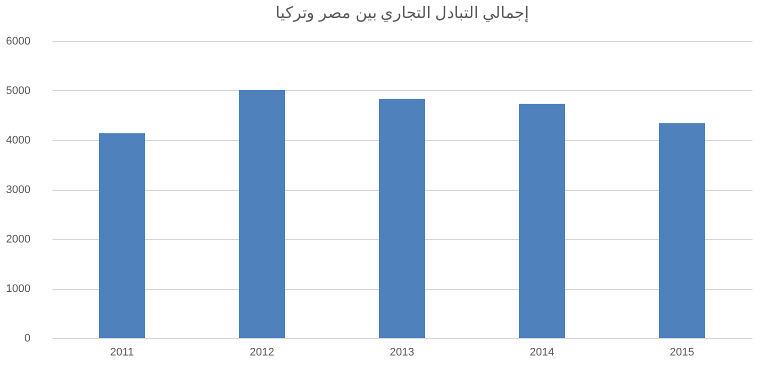 The image size is (777, 377). Describe the element at coordinates (122, 352) in the screenshot. I see `x-tick-label: 2011` at that location.